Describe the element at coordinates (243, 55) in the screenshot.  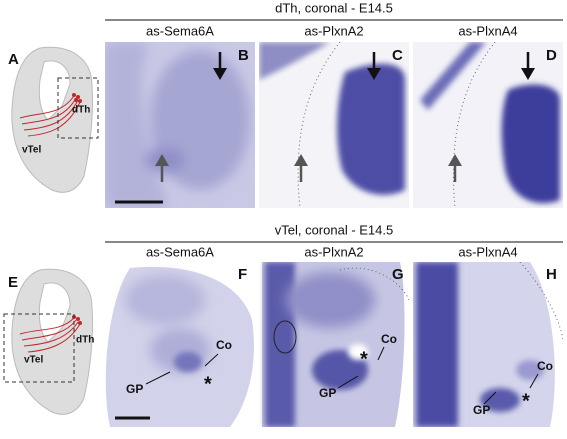
I see `panel-letter: B` at that location.